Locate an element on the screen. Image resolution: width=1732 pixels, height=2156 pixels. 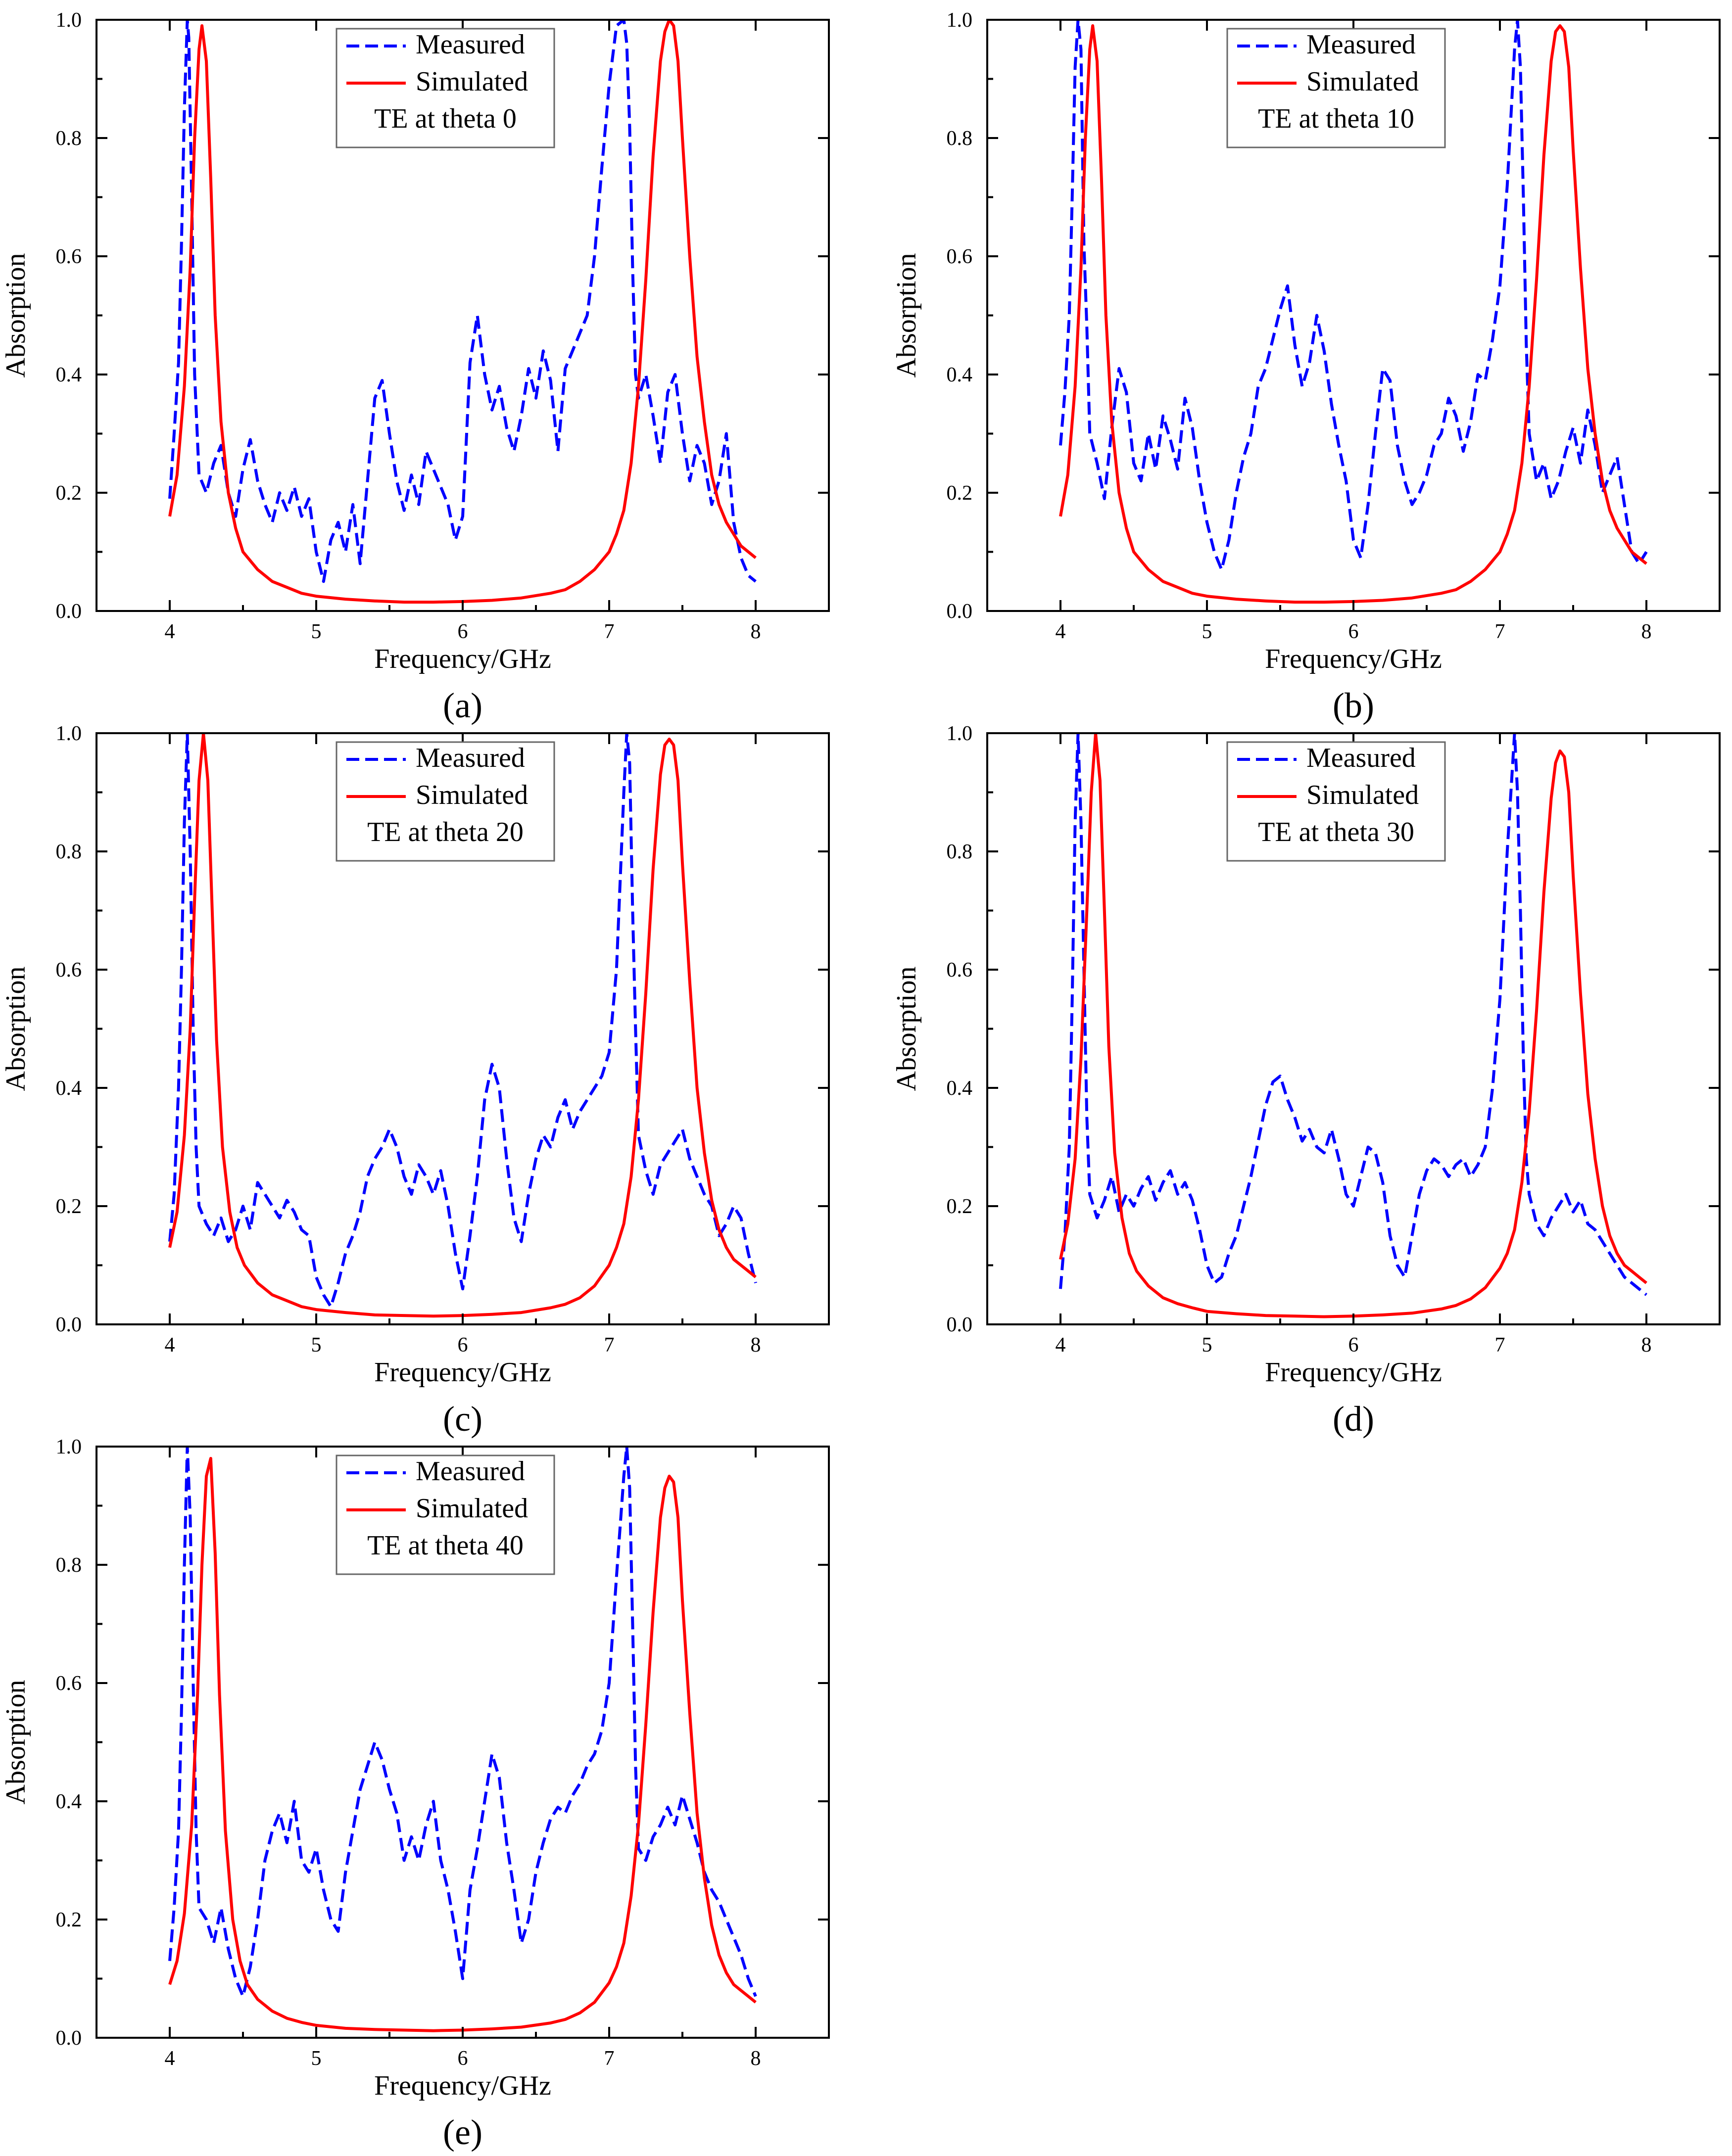
panel-label: (a) is located at coordinates (463, 705).